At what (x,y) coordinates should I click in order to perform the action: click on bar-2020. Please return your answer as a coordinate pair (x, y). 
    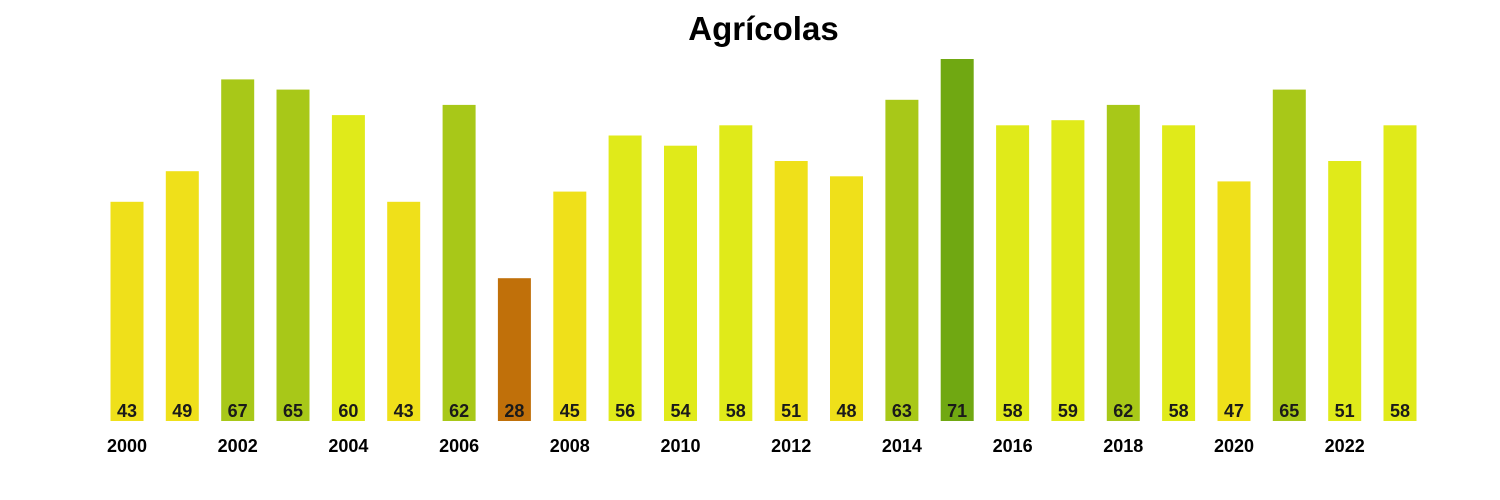
    Looking at the image, I should click on (1234, 301).